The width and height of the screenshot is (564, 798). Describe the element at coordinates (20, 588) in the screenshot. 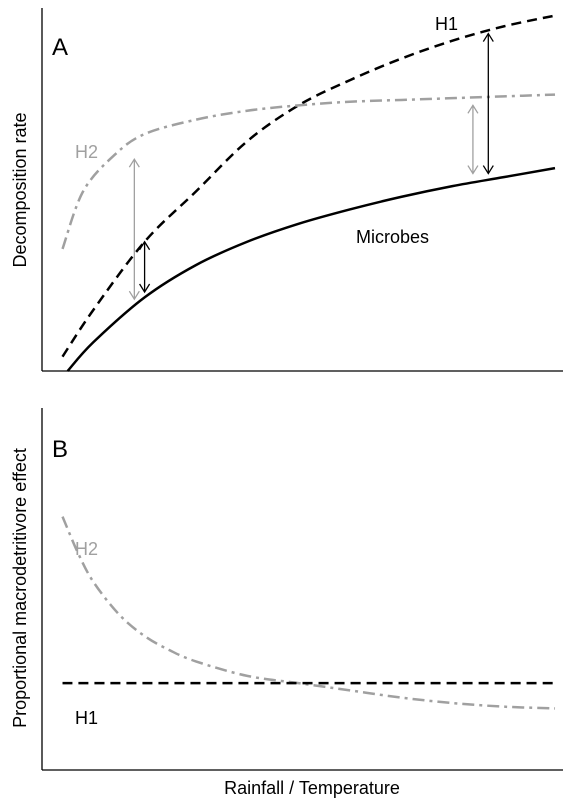

I see `panel-b-ylabel: Proportional macrodetritivore effect` at that location.